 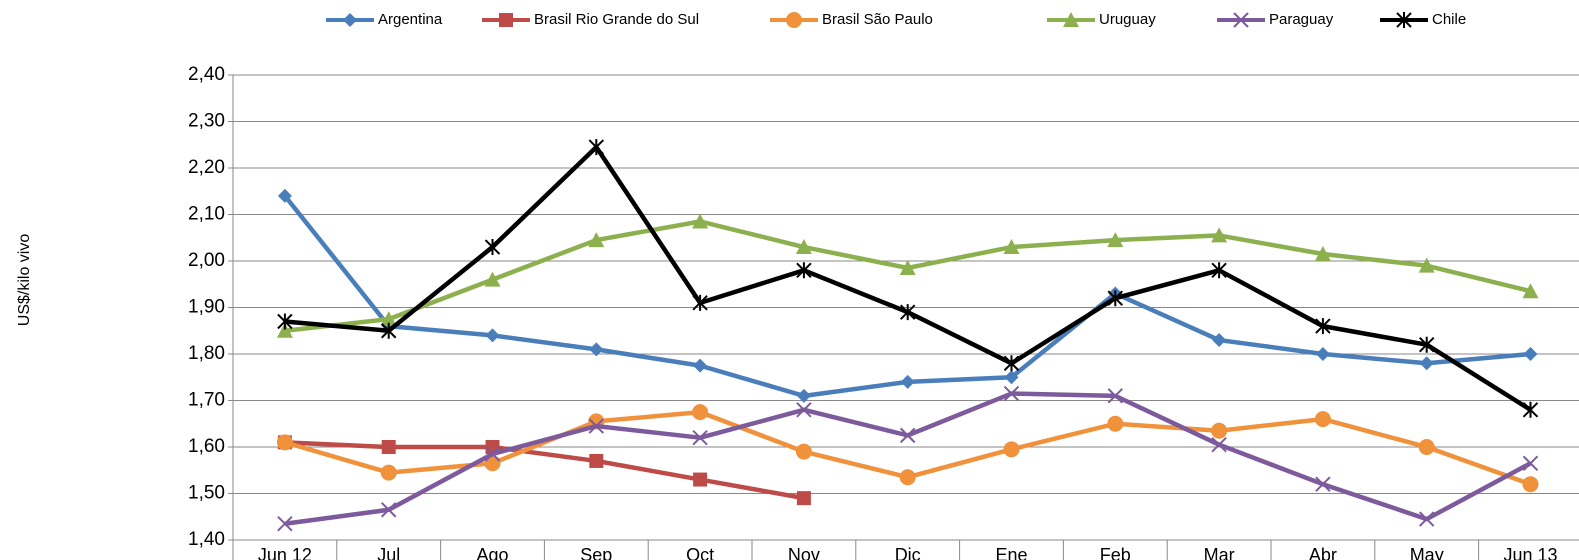 I want to click on legend-label: Uruguay, so click(x=1127, y=19).